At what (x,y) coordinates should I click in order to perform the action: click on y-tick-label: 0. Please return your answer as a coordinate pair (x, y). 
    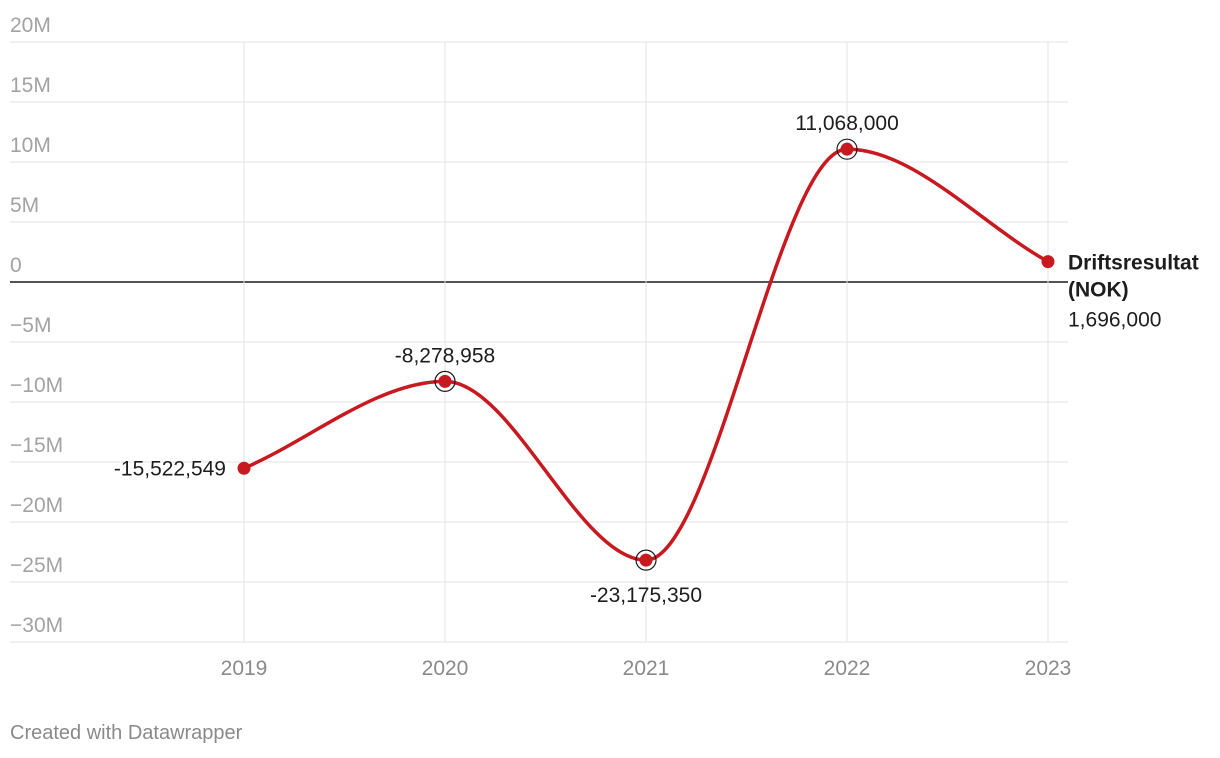
    Looking at the image, I should click on (16, 265).